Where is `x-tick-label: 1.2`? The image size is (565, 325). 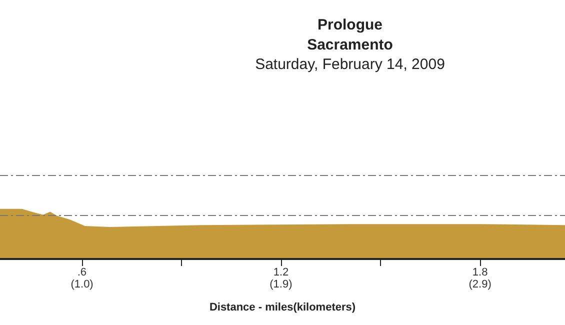 x-tick-label: 1.2 is located at coordinates (281, 272).